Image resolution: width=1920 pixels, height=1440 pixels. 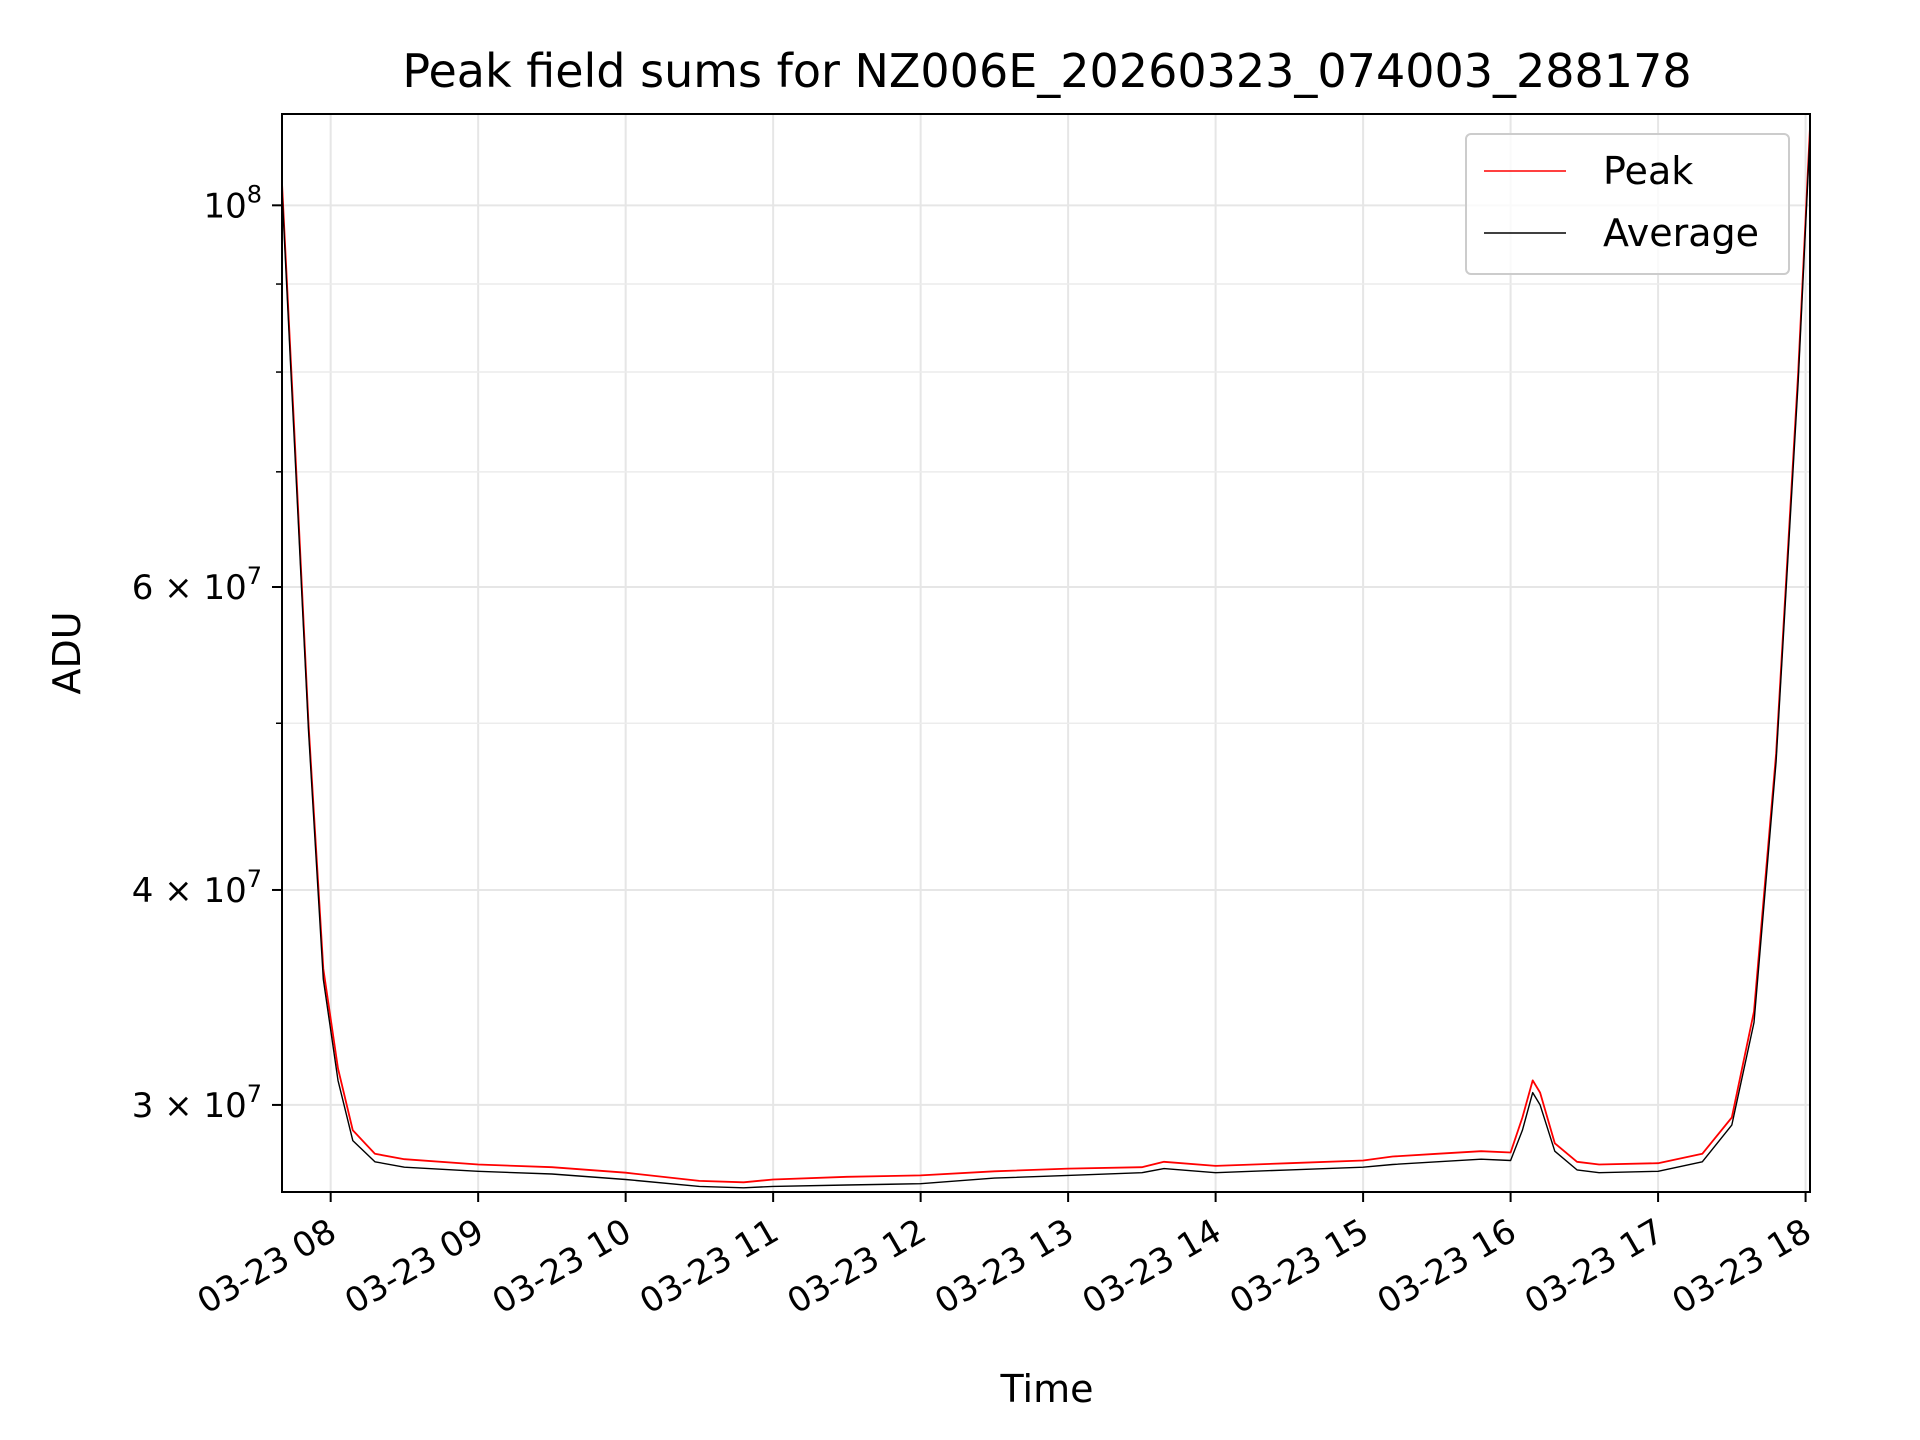 What do you see at coordinates (857, 1266) in the screenshot?
I see `x-tick-label: 03-23 12` at bounding box center [857, 1266].